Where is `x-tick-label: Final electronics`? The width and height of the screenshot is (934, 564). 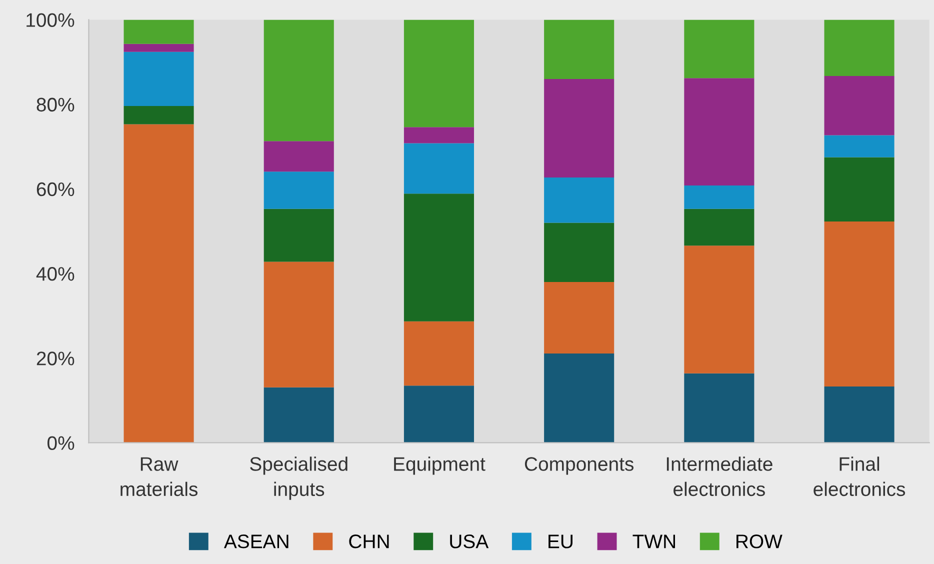 x-tick-label: Final electronics is located at coordinates (860, 476).